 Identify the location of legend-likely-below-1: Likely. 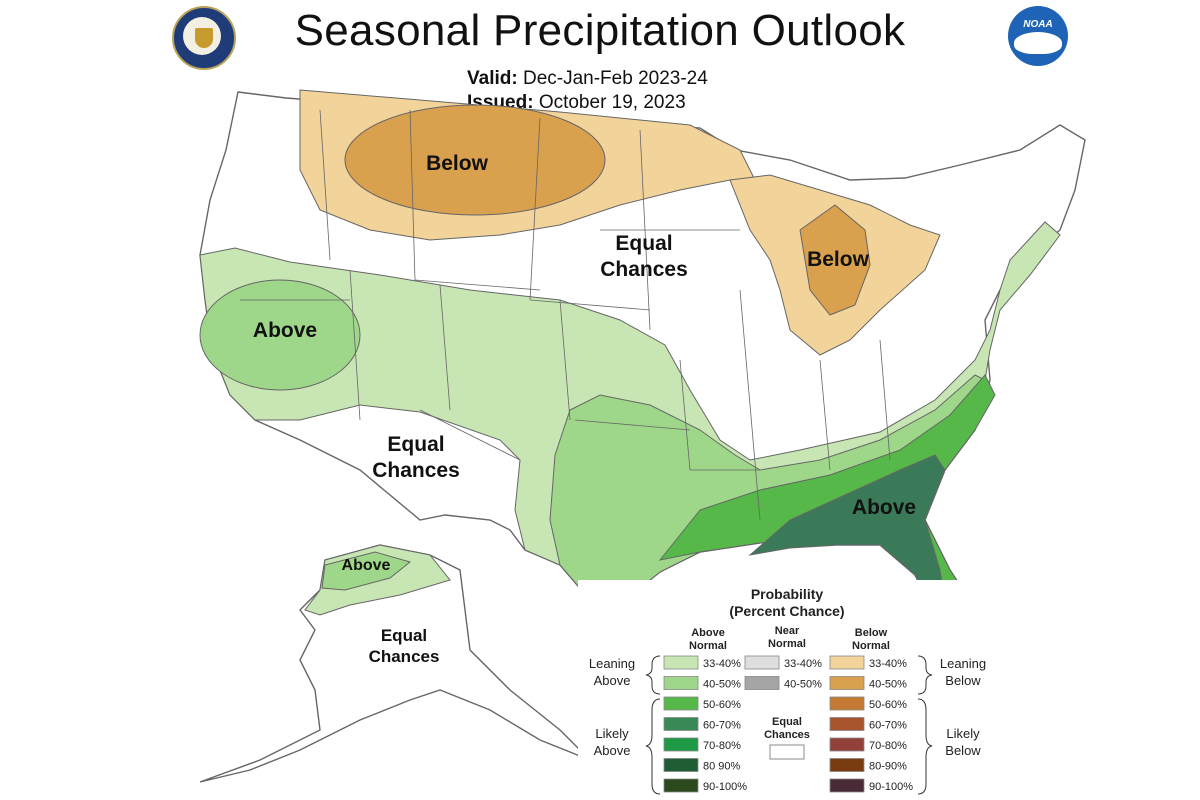
(963, 733).